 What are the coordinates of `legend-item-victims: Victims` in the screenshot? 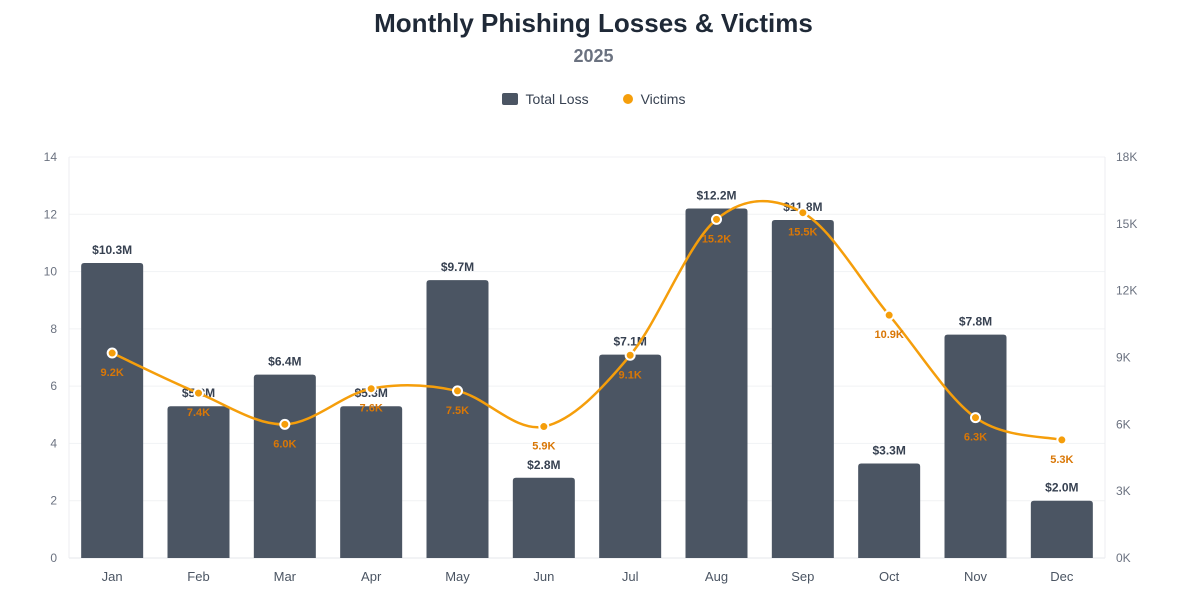 It's located at (654, 99).